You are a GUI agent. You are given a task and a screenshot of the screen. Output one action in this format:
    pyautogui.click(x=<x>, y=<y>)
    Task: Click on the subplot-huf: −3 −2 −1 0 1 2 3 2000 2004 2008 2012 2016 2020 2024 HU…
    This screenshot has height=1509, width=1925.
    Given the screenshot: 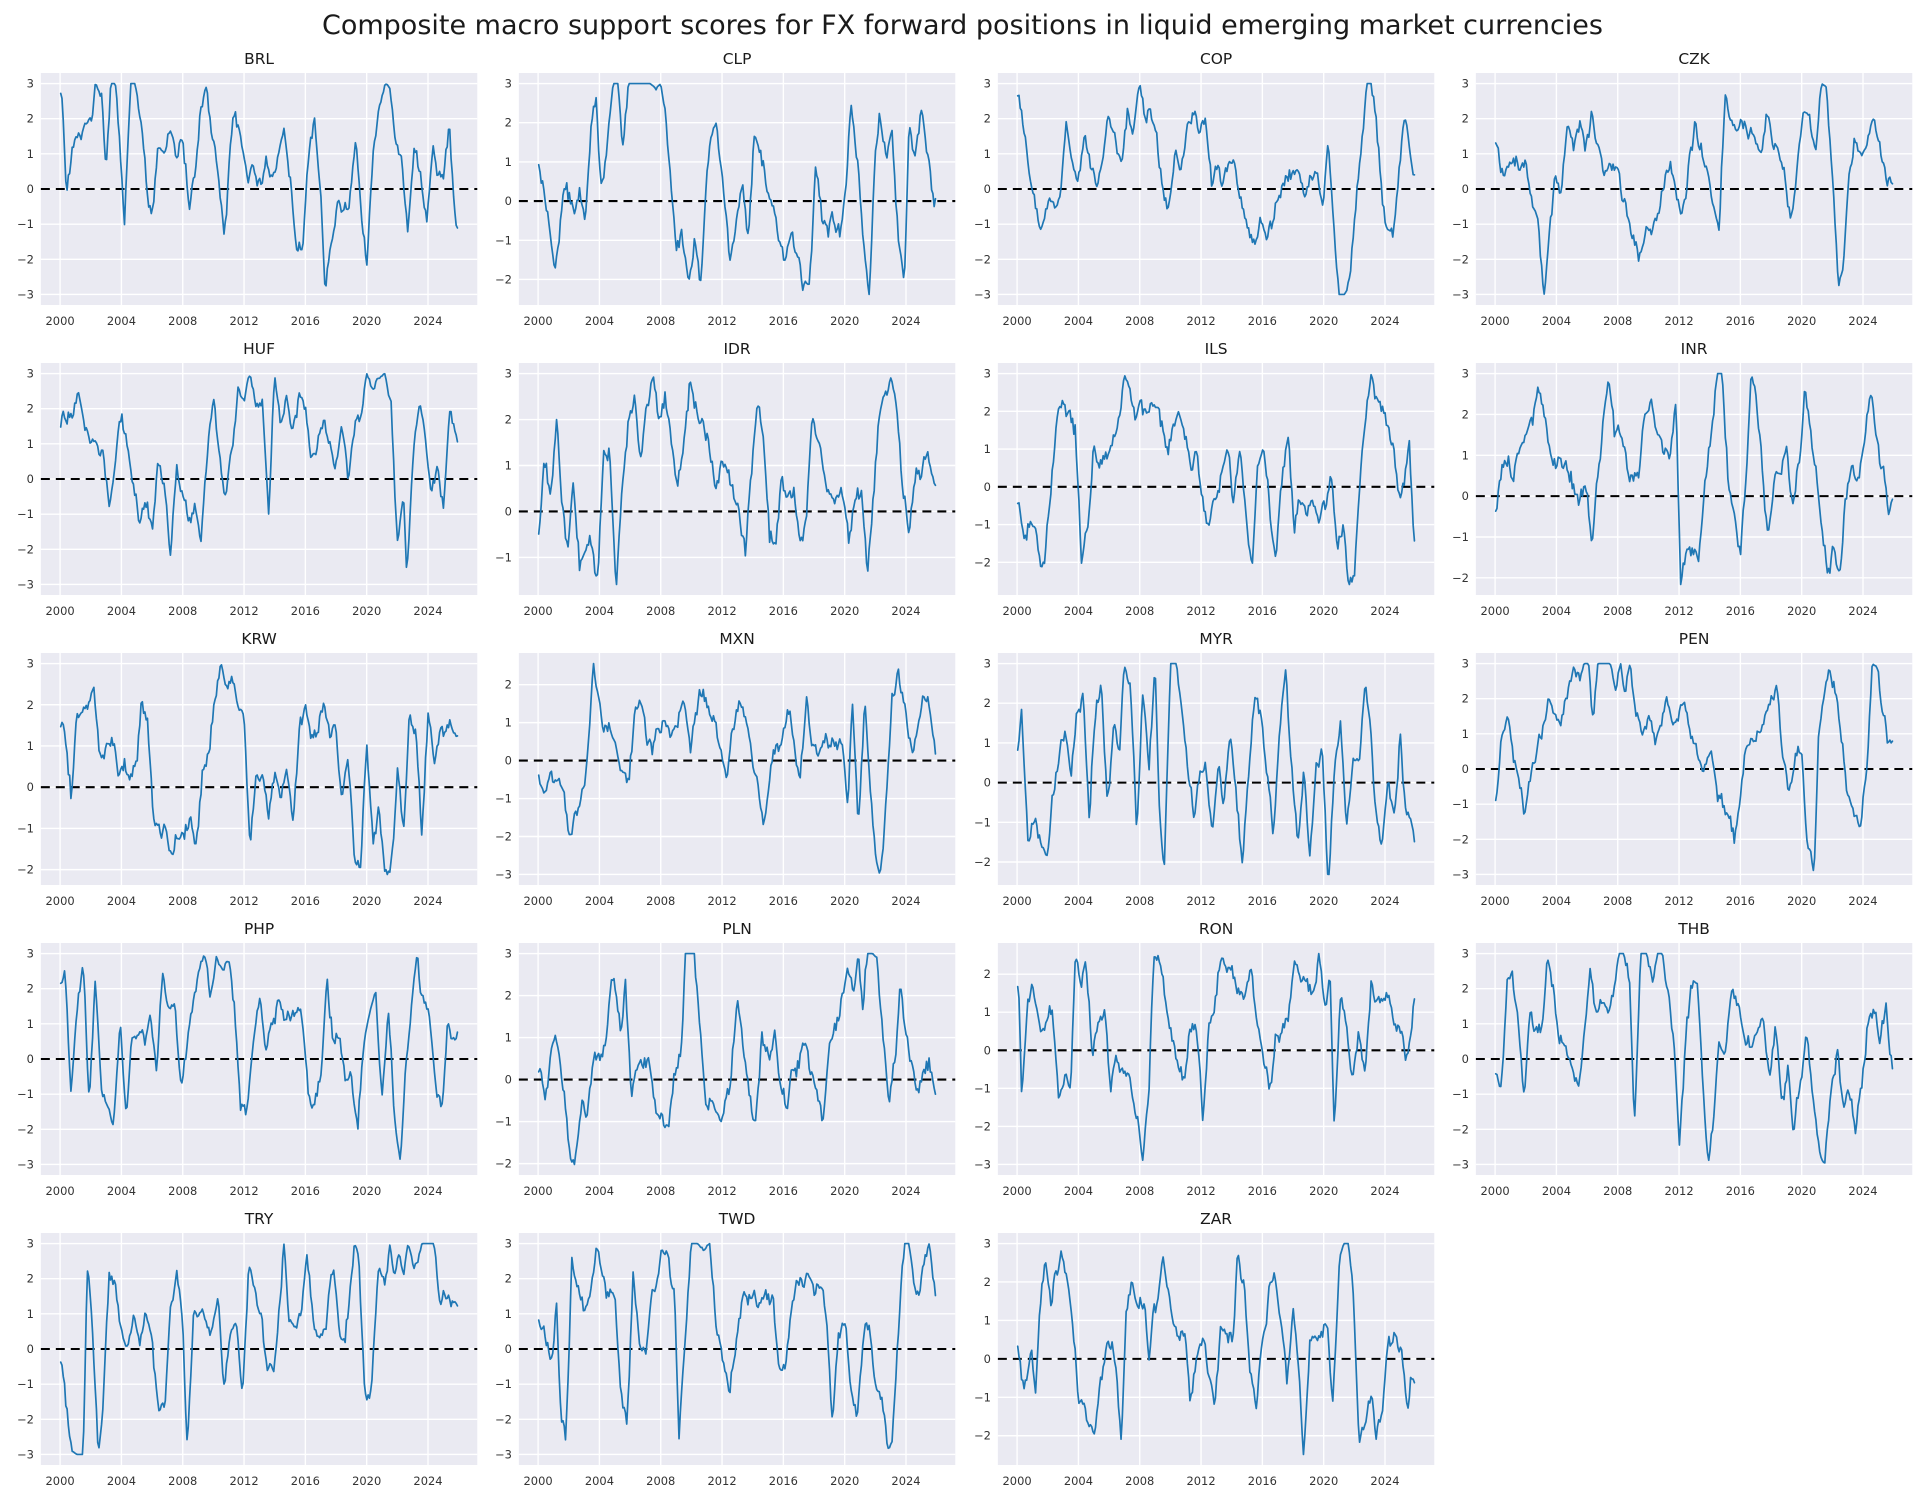 What is the action you would take?
    pyautogui.click(x=245, y=483)
    